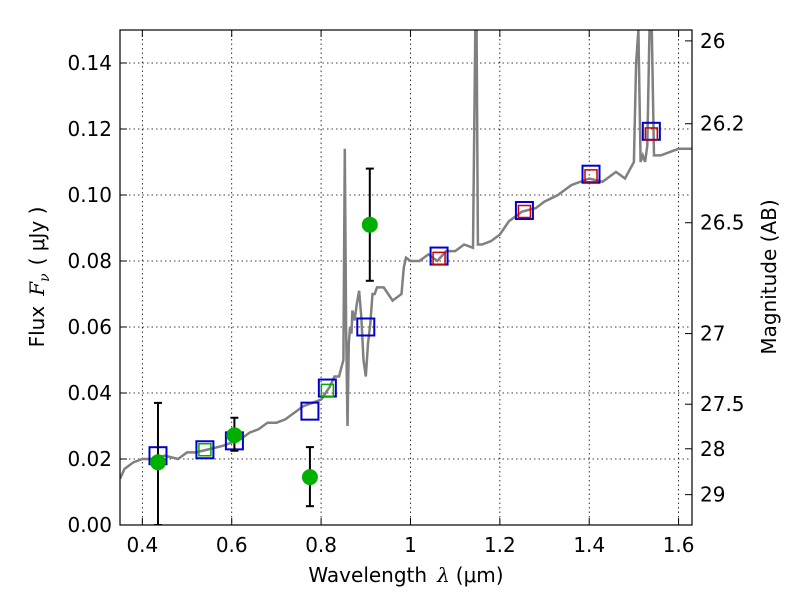 This screenshot has width=800, height=600. I want to click on x-tick-label: 1.4, so click(589, 545).